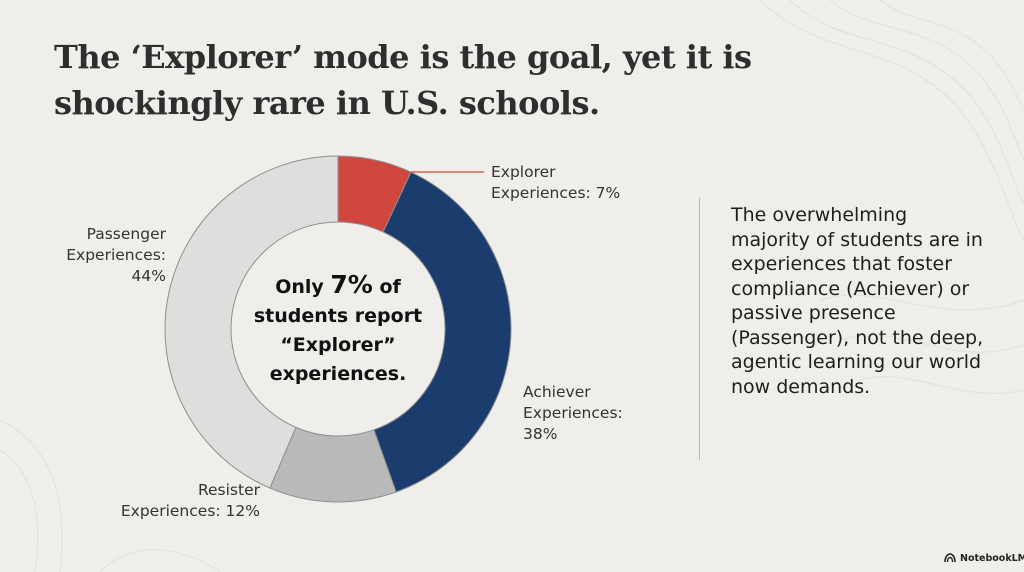  I want to click on center-prefix: Only, so click(299, 287).